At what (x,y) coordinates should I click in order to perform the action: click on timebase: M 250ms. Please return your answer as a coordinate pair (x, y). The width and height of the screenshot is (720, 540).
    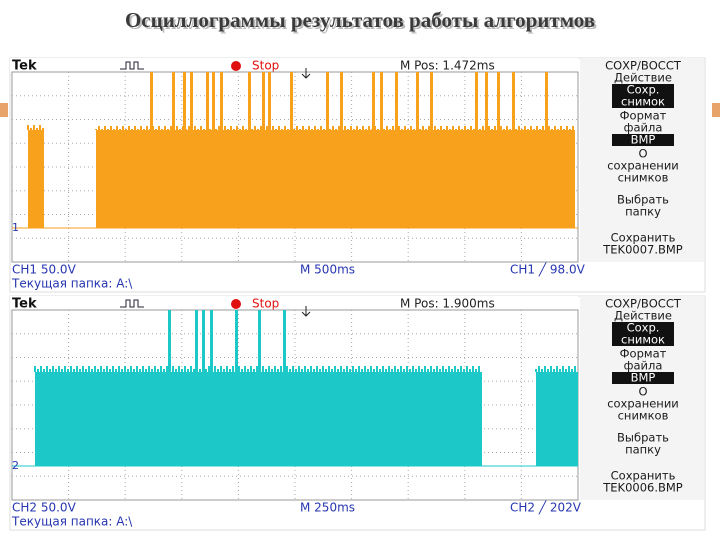
    Looking at the image, I should click on (327, 508).